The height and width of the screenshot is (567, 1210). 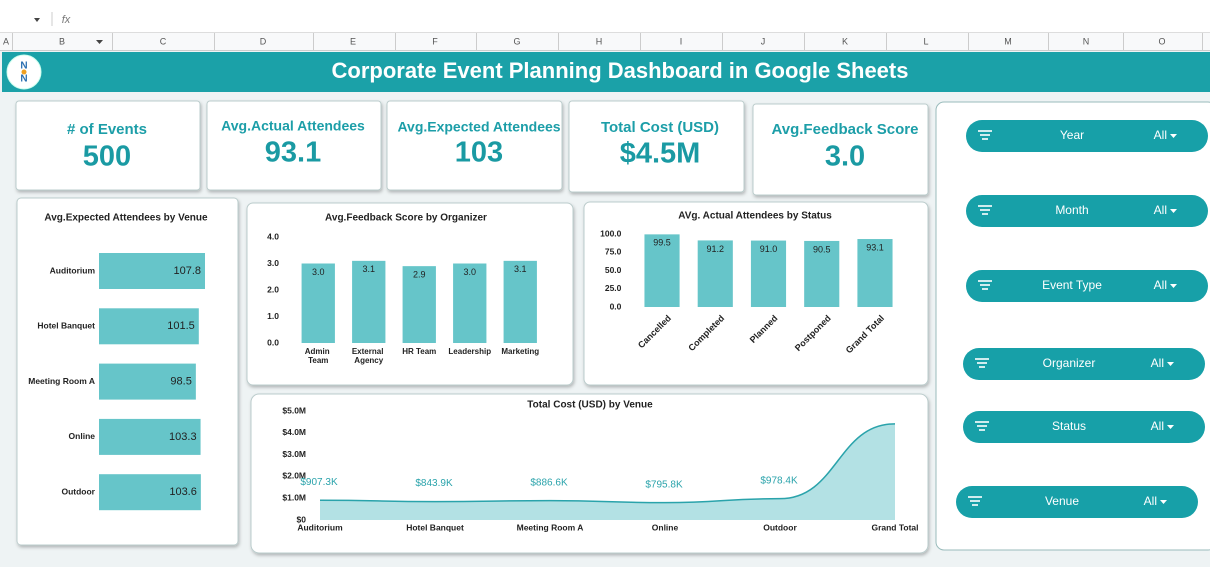 I want to click on kpi-value: 103, so click(x=479, y=153).